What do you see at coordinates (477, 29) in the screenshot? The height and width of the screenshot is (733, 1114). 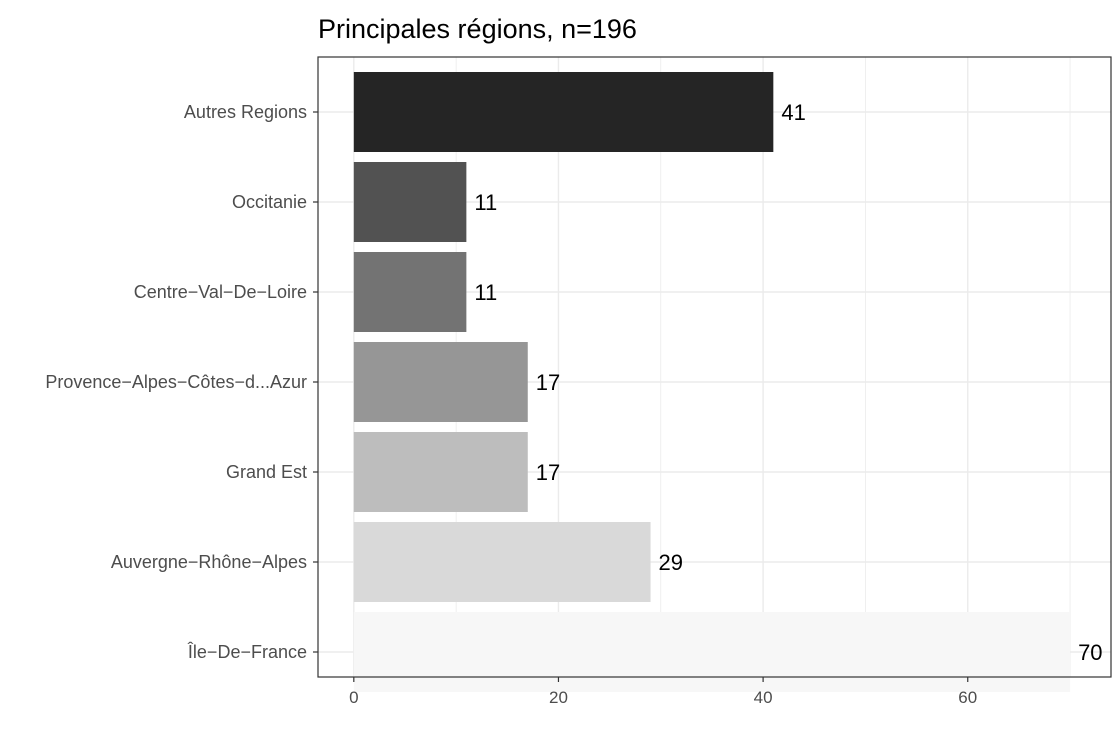 I see `chart-title: Principales régions, n=196` at bounding box center [477, 29].